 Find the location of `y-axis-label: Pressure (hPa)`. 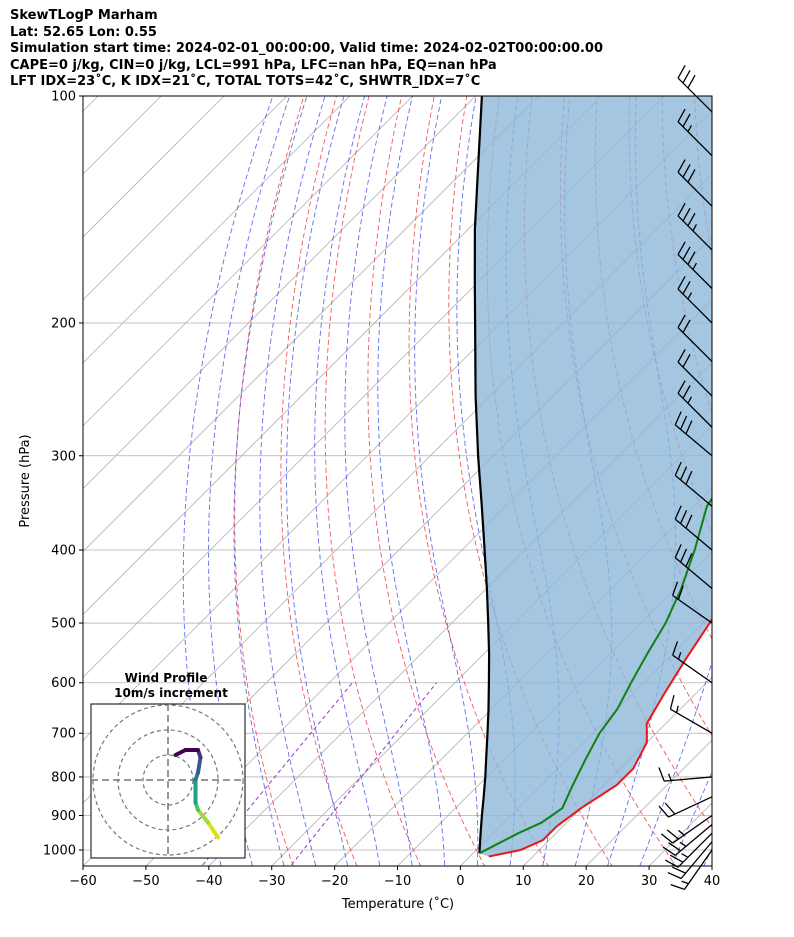

y-axis-label: Pressure (hPa) is located at coordinates (25, 480).